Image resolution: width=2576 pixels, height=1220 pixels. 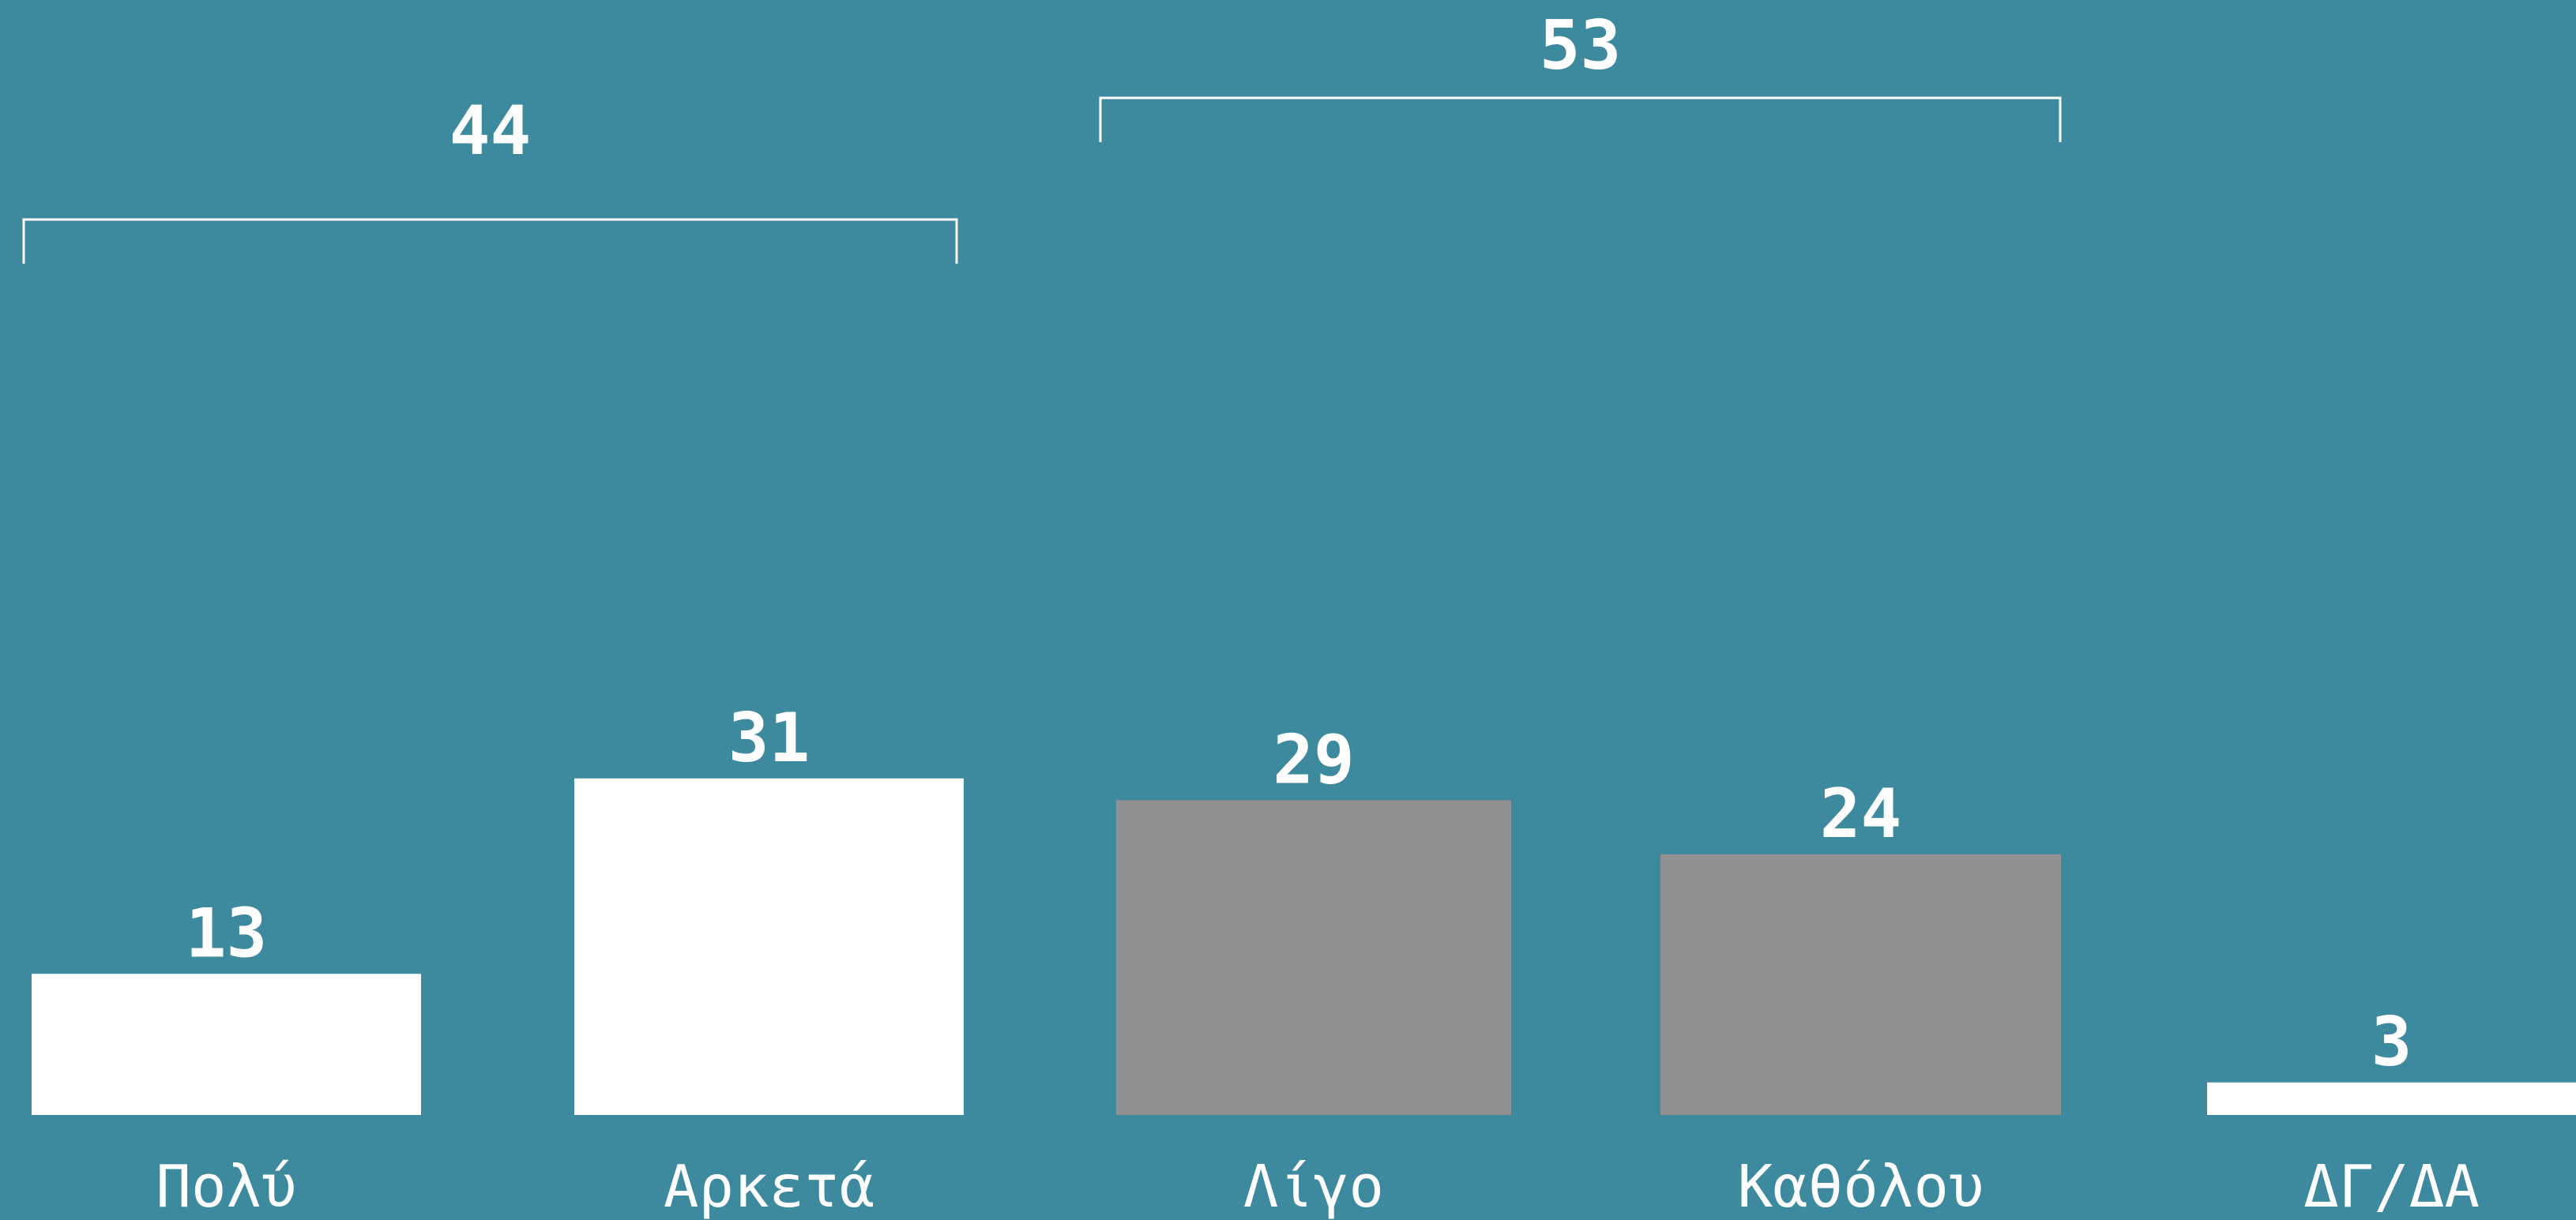 I want to click on bar-value-label-1: 13, so click(x=227, y=933).